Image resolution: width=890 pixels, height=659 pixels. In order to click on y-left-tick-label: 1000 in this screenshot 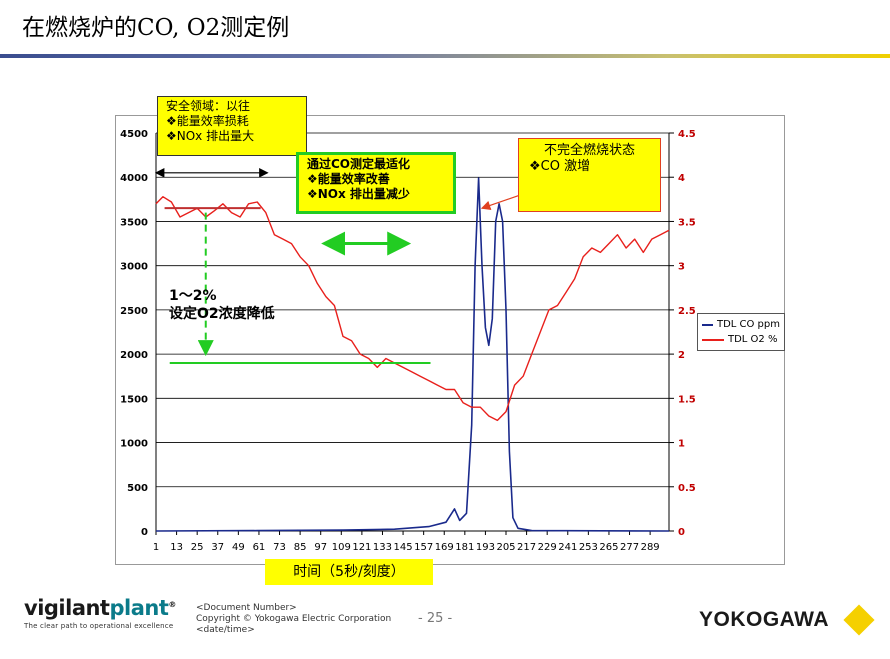, I will do `click(134, 444)`.